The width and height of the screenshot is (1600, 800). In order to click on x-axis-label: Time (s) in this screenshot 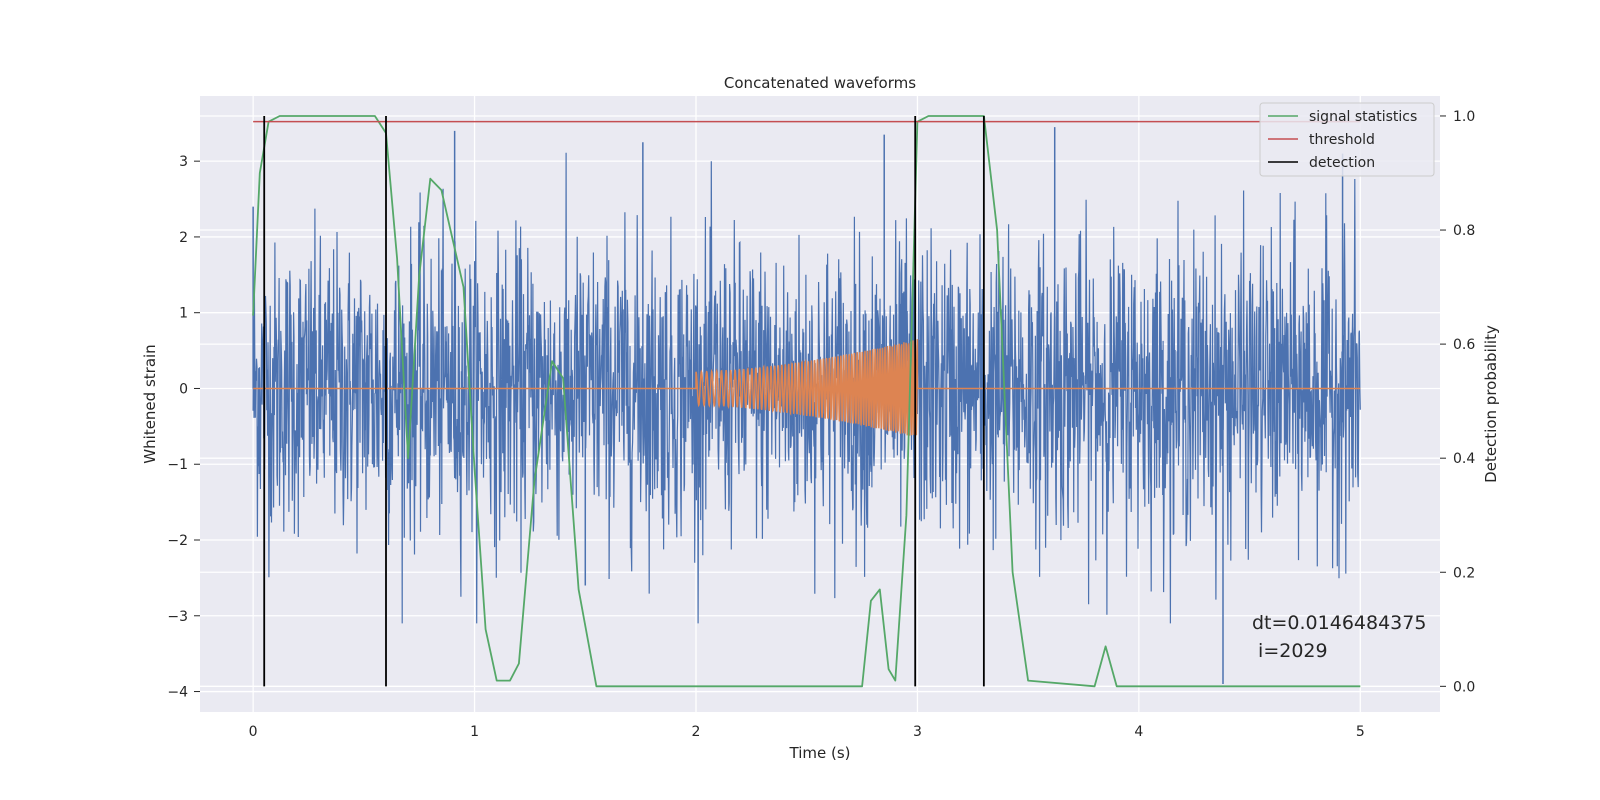, I will do `click(820, 753)`.